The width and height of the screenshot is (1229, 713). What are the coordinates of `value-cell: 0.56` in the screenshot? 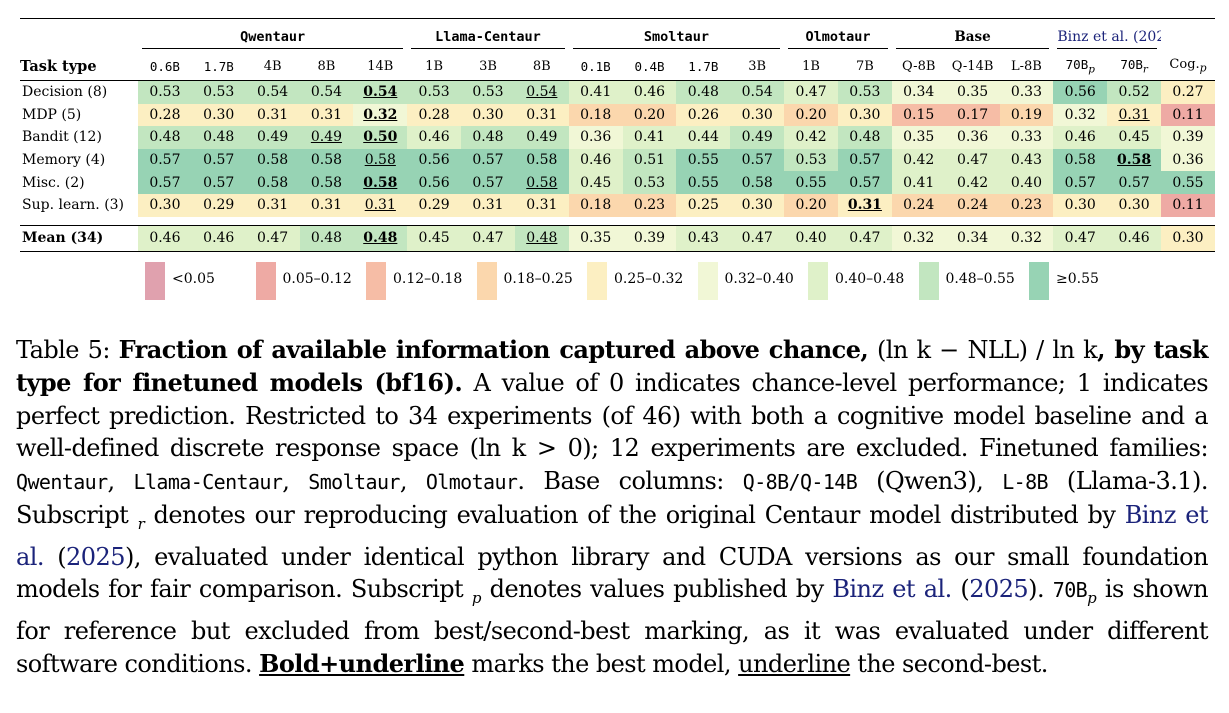 It's located at (434, 182).